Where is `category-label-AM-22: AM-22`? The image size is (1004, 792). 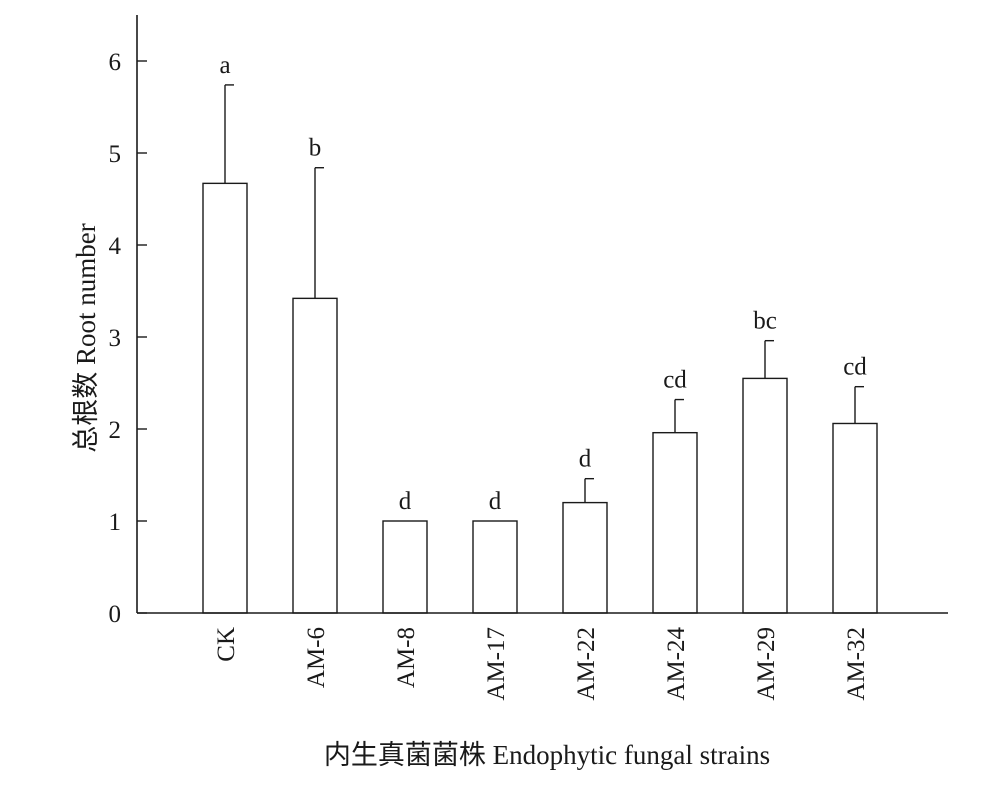 category-label-AM-22: AM-22 is located at coordinates (586, 664).